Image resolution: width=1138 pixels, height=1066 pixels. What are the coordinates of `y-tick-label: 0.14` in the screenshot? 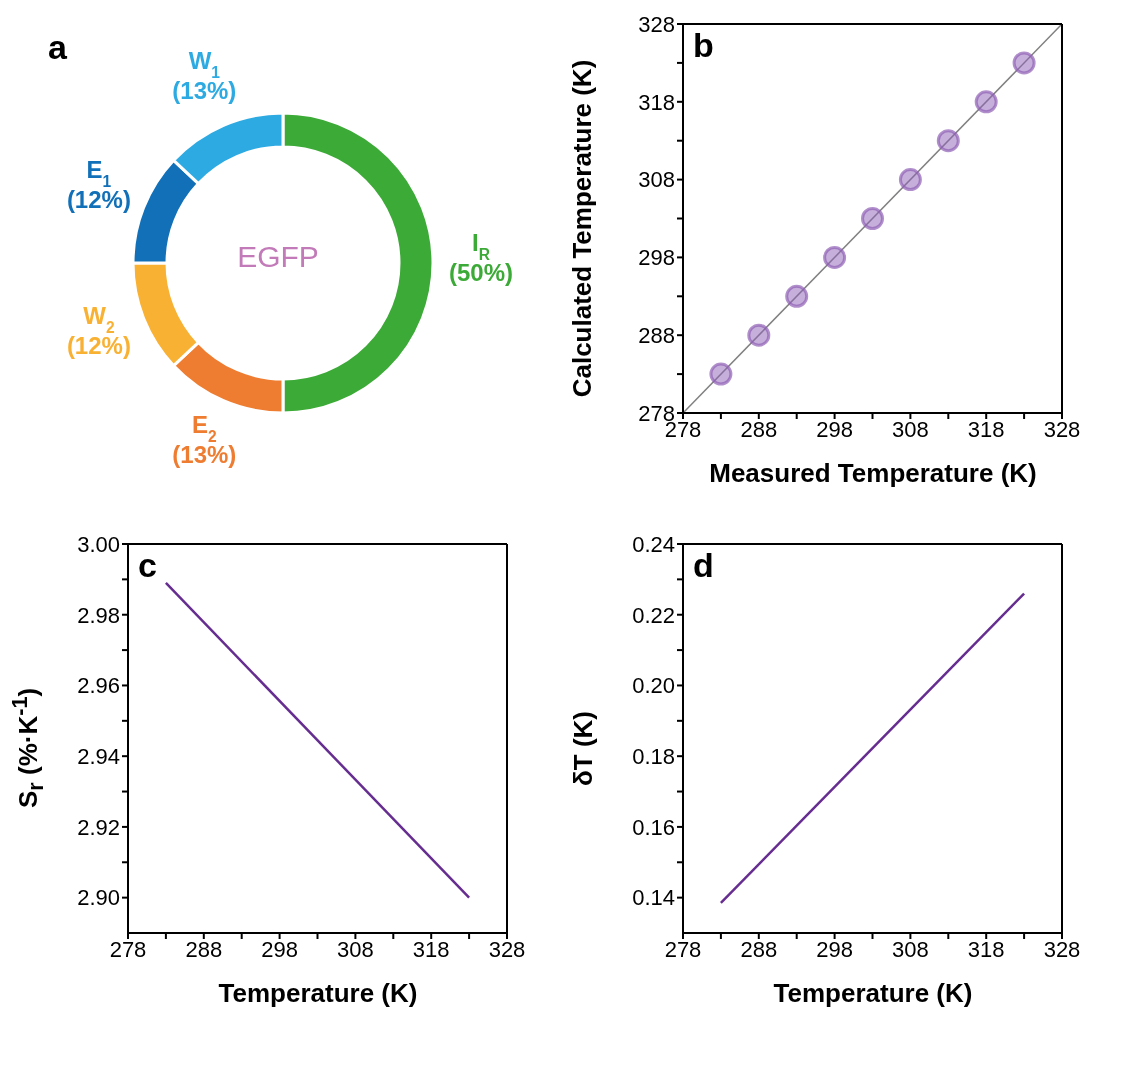 It's located at (653, 898).